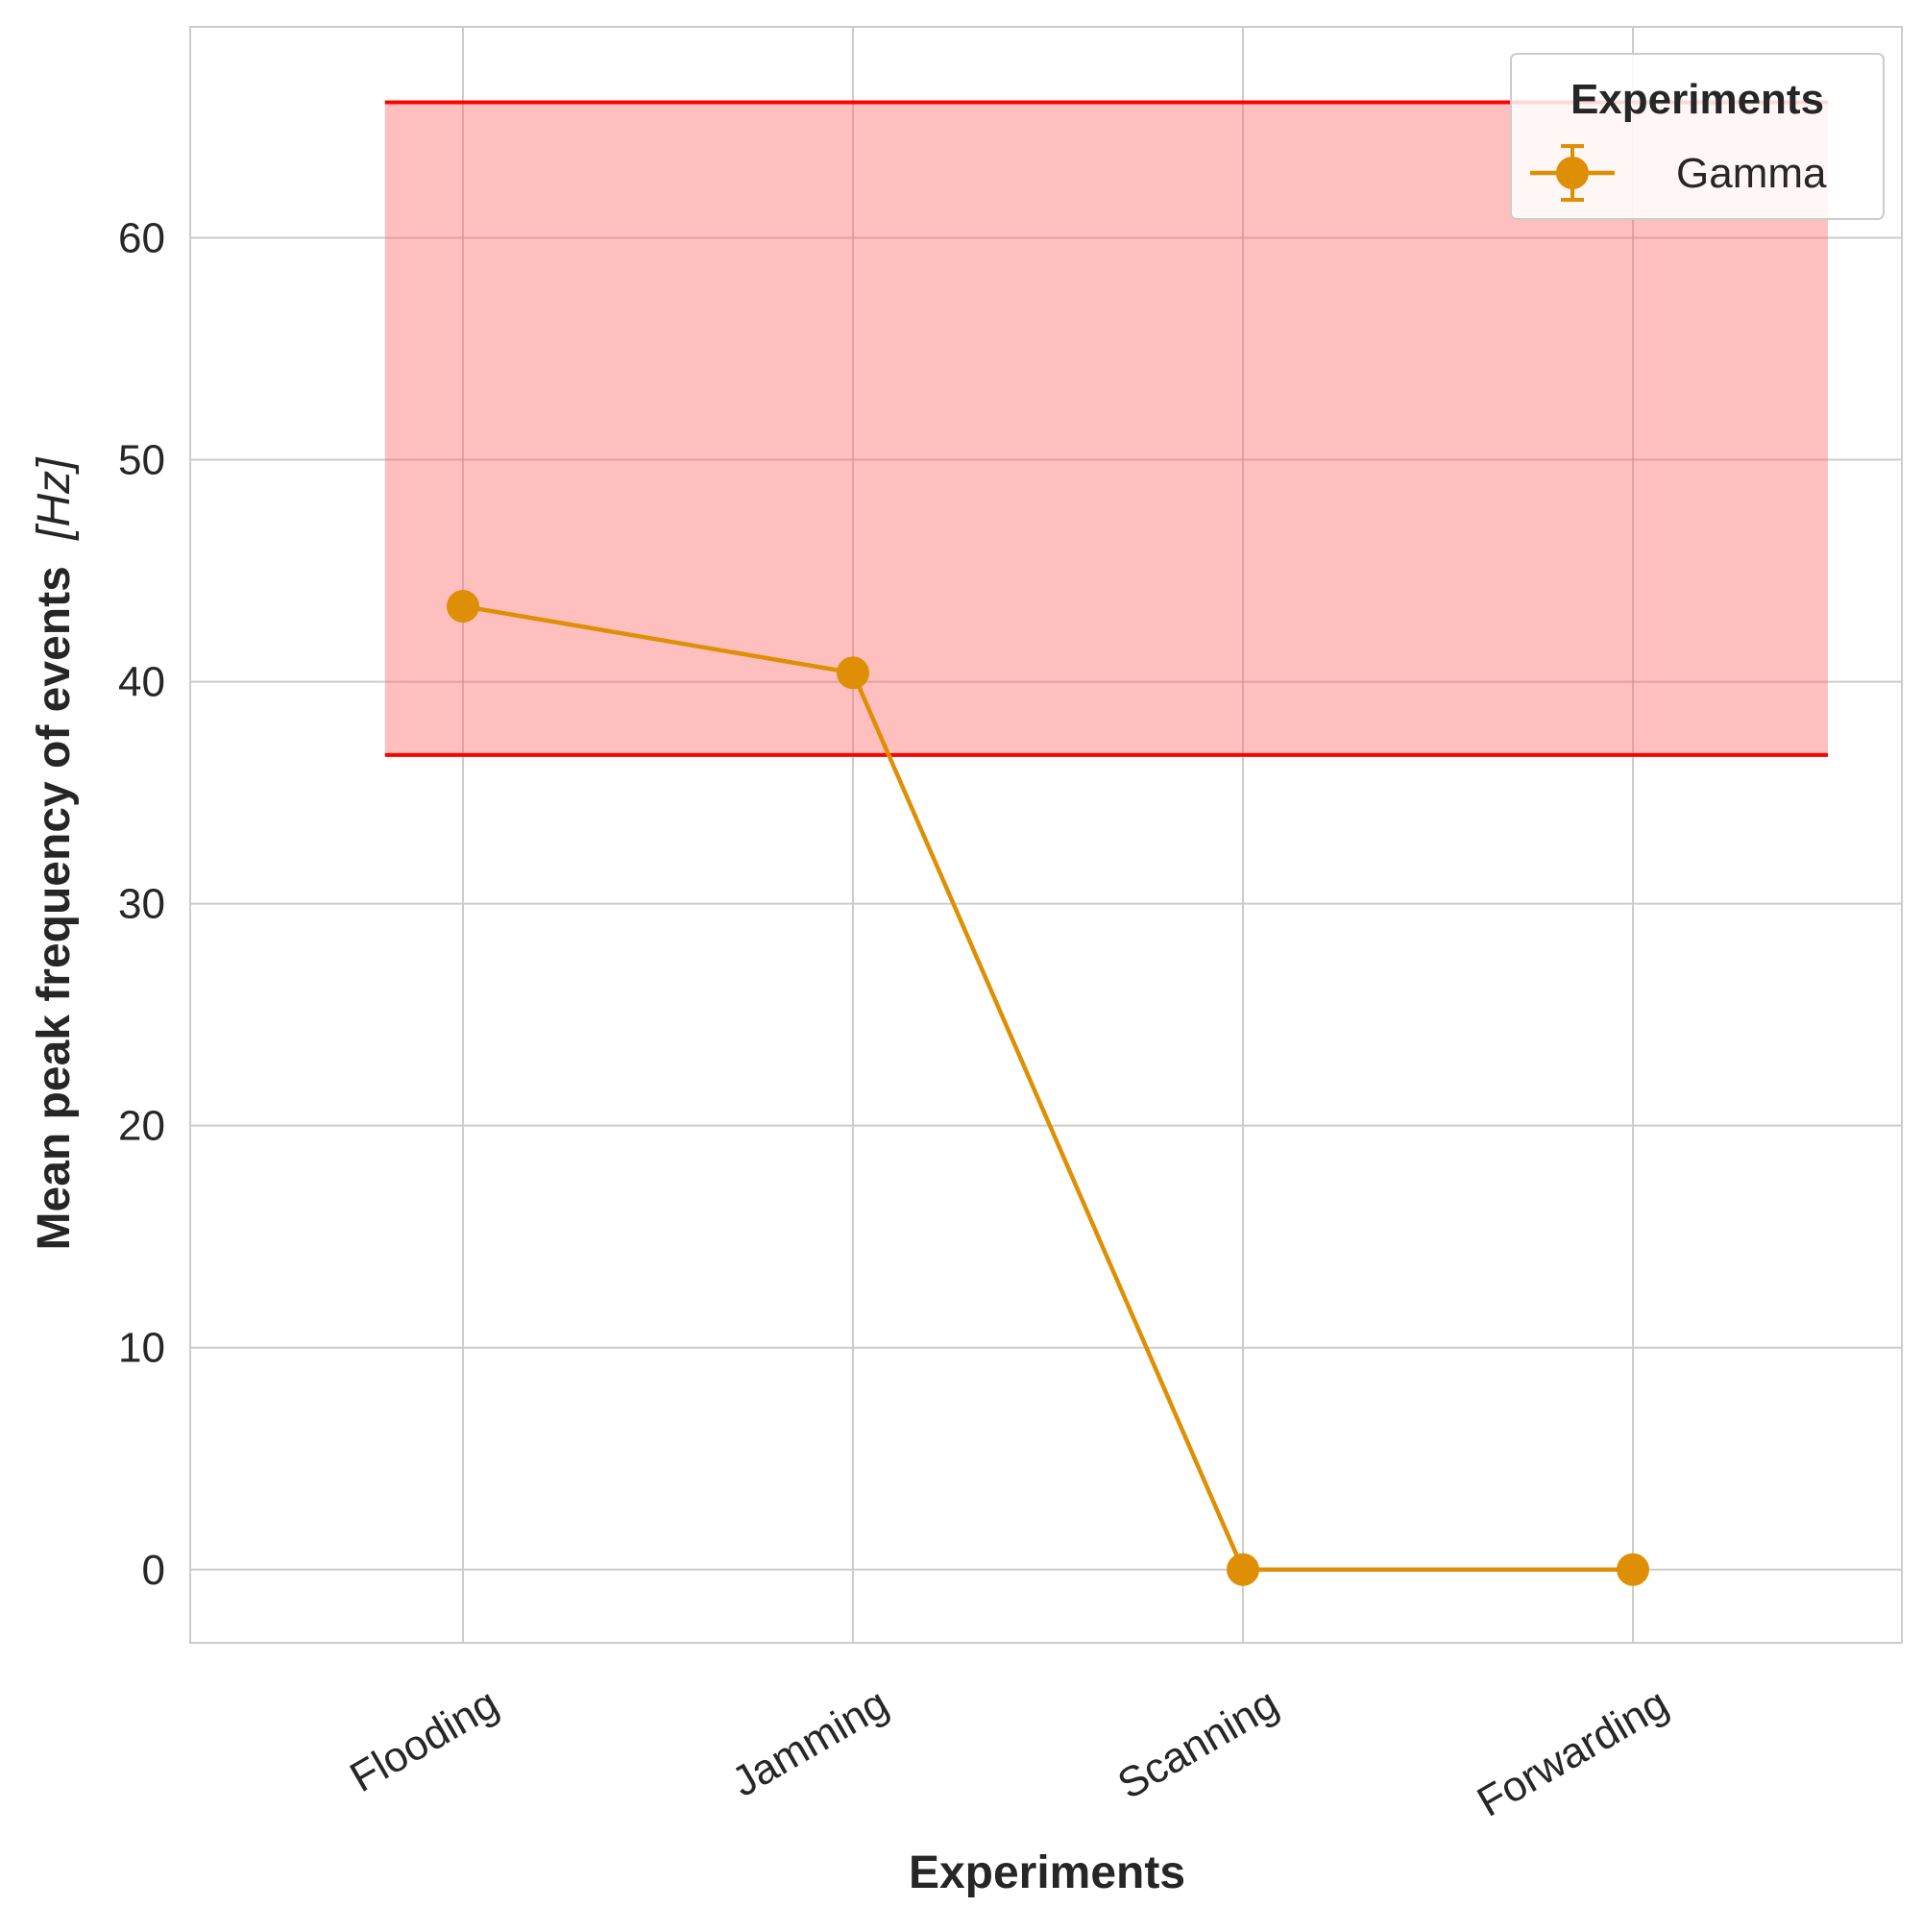 This screenshot has width=1923, height=1932. What do you see at coordinates (54, 908) in the screenshot?
I see `y-axis-label-text: Mean peak frequency of events` at bounding box center [54, 908].